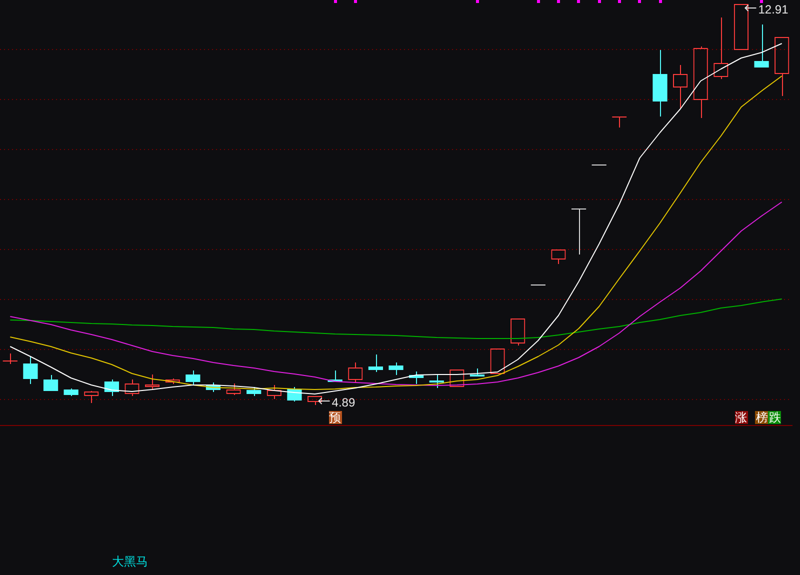  I want to click on annotation: 涨, so click(741, 417).